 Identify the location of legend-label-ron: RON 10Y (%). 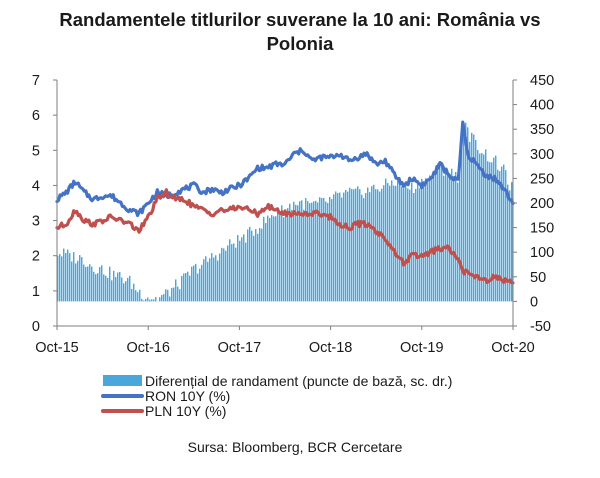
(187, 396).